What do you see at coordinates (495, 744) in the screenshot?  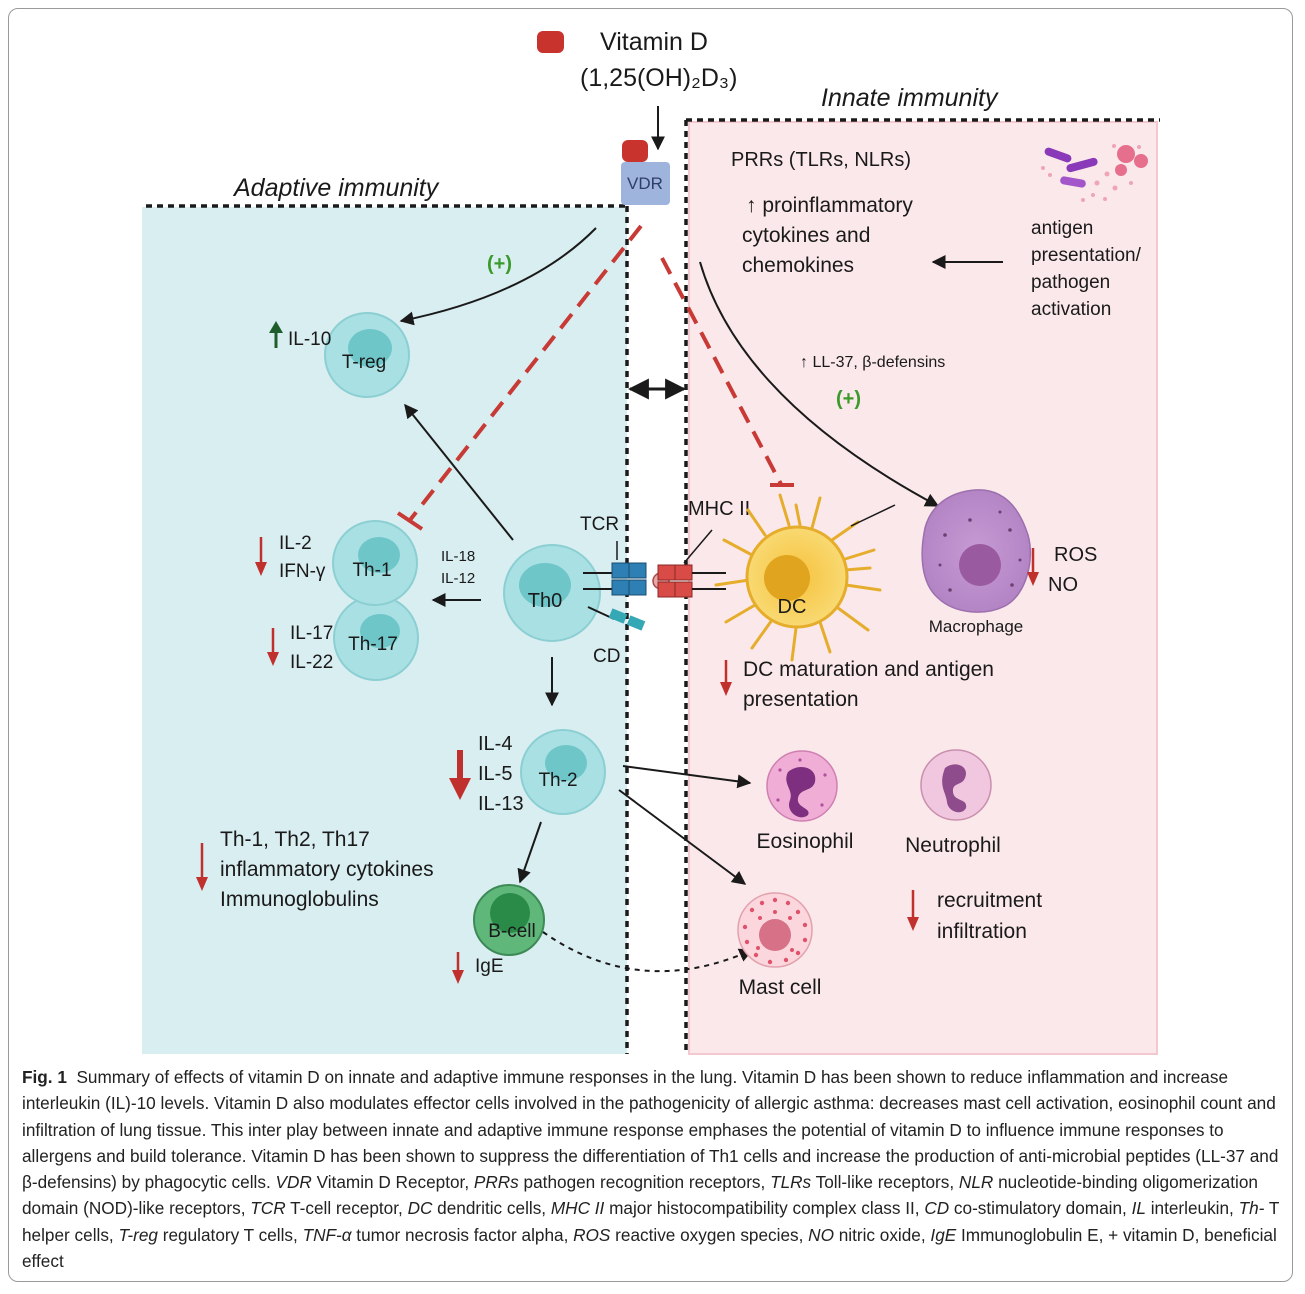 I see `il4-label: IL-4` at bounding box center [495, 744].